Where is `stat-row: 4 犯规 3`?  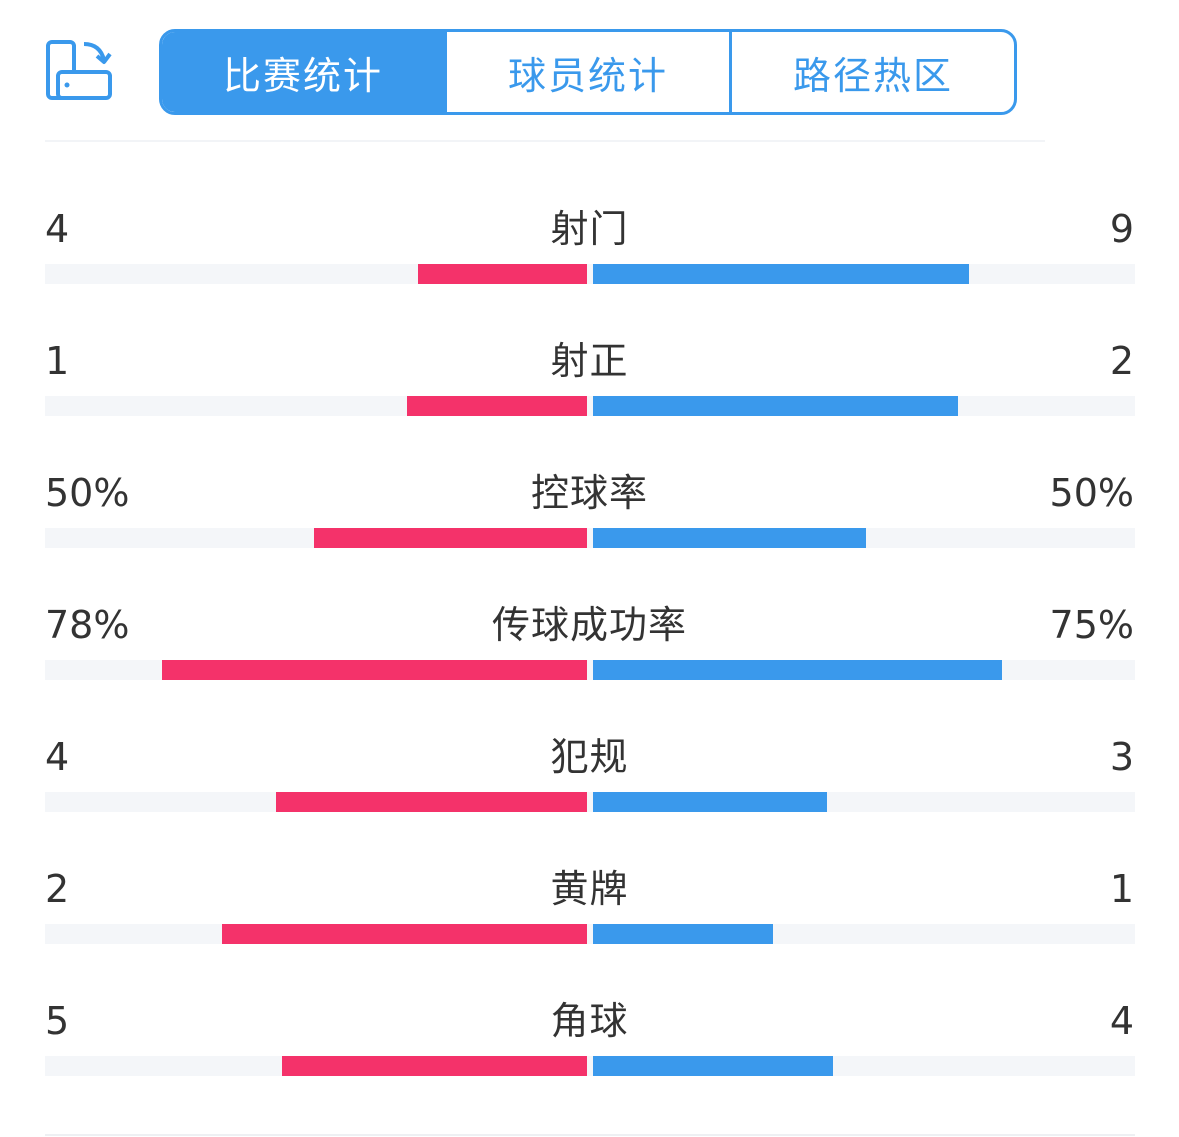
stat-row: 4 犯规 3 is located at coordinates (589, 800).